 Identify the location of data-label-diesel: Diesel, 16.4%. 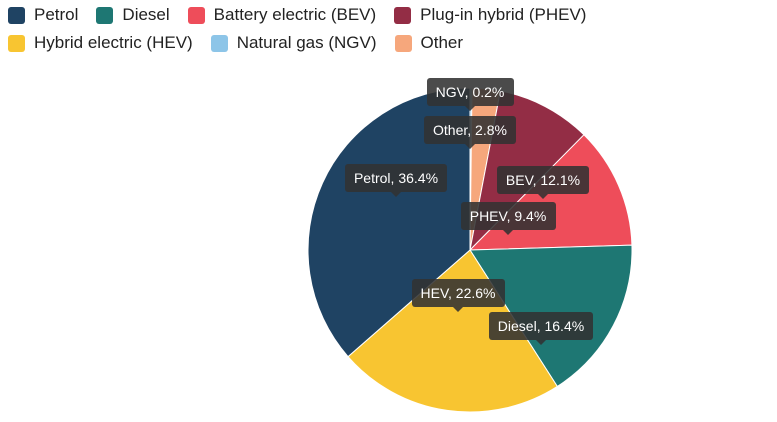
(541, 328).